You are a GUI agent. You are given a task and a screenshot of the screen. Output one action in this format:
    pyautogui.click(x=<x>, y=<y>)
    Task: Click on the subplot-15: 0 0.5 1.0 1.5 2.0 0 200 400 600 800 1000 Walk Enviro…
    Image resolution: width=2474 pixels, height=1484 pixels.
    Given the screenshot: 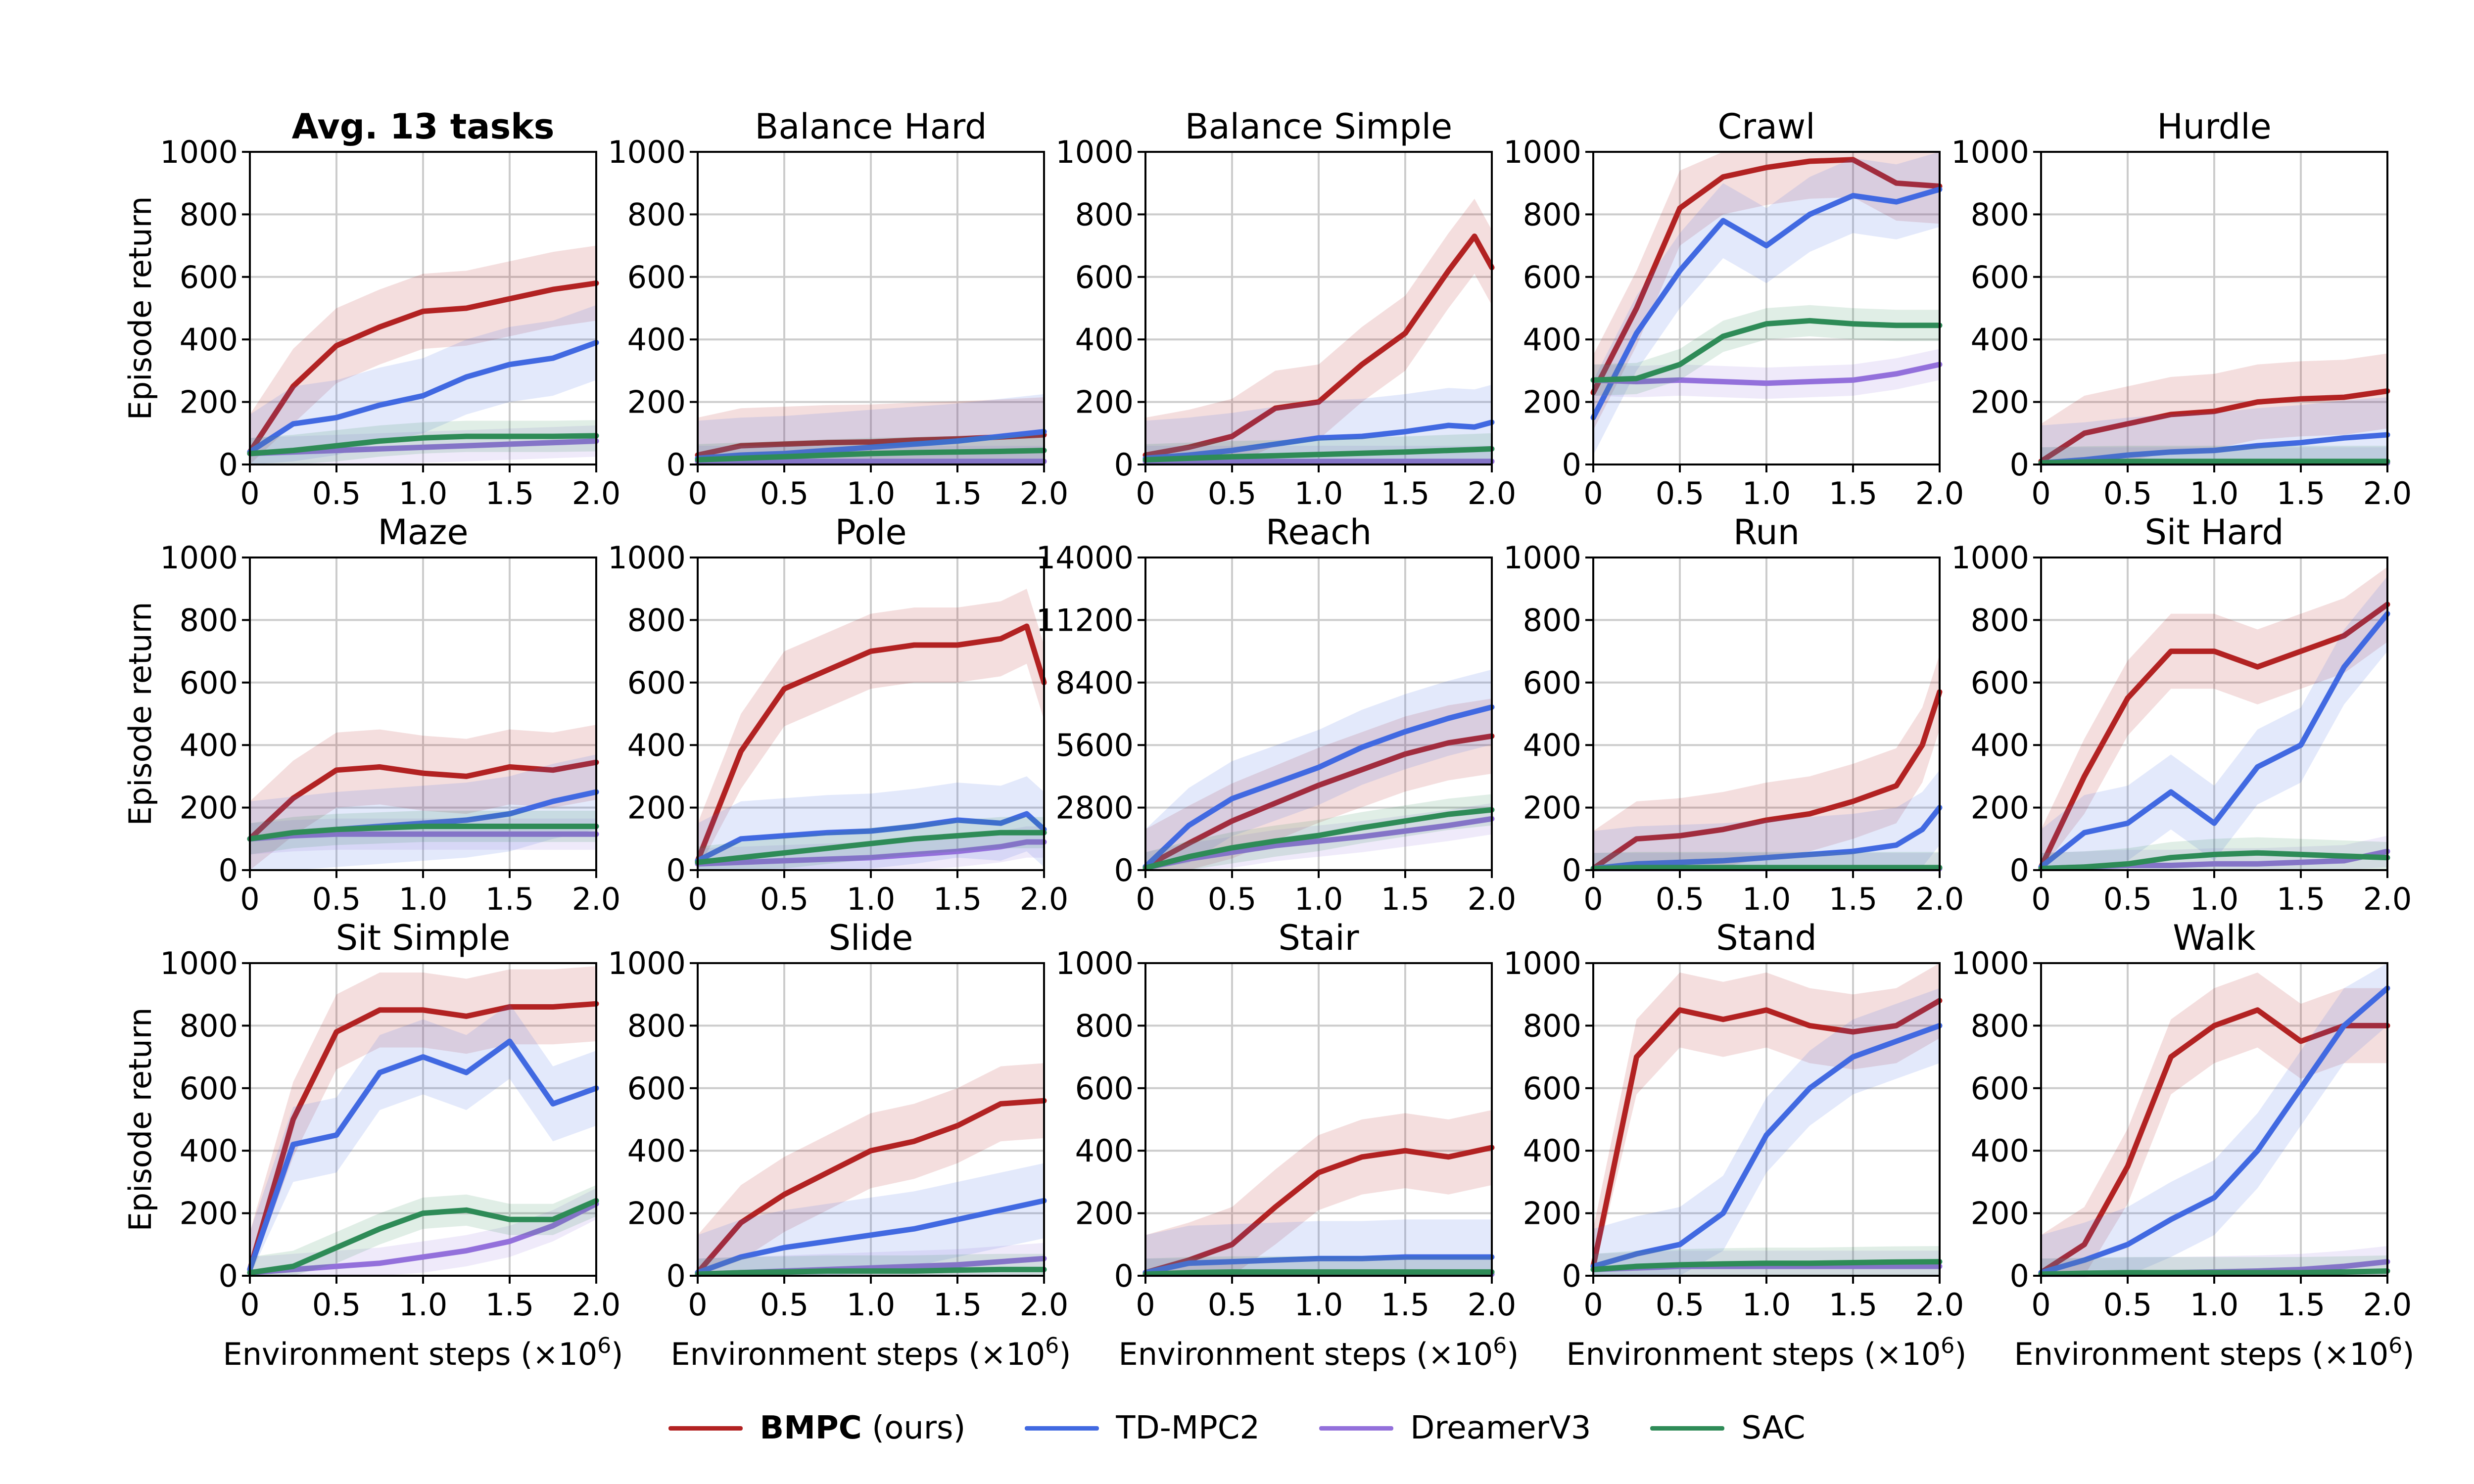 What is the action you would take?
    pyautogui.click(x=2182, y=1145)
    